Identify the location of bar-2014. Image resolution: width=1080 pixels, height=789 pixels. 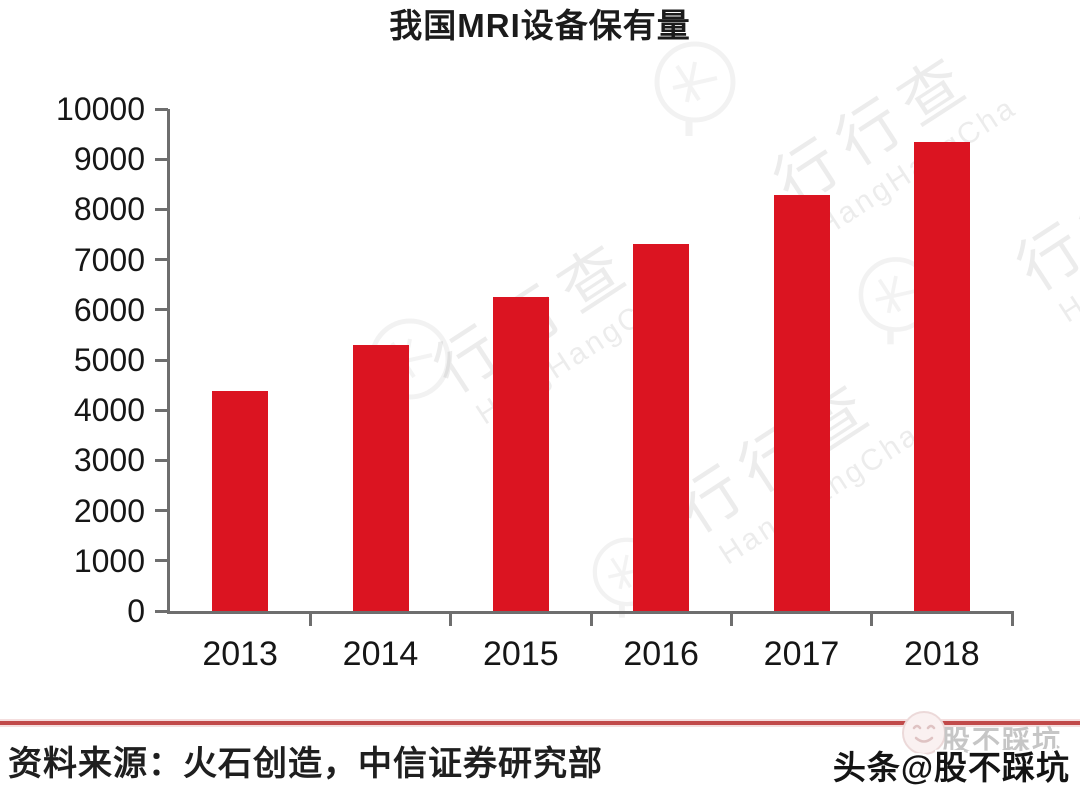
(380, 478).